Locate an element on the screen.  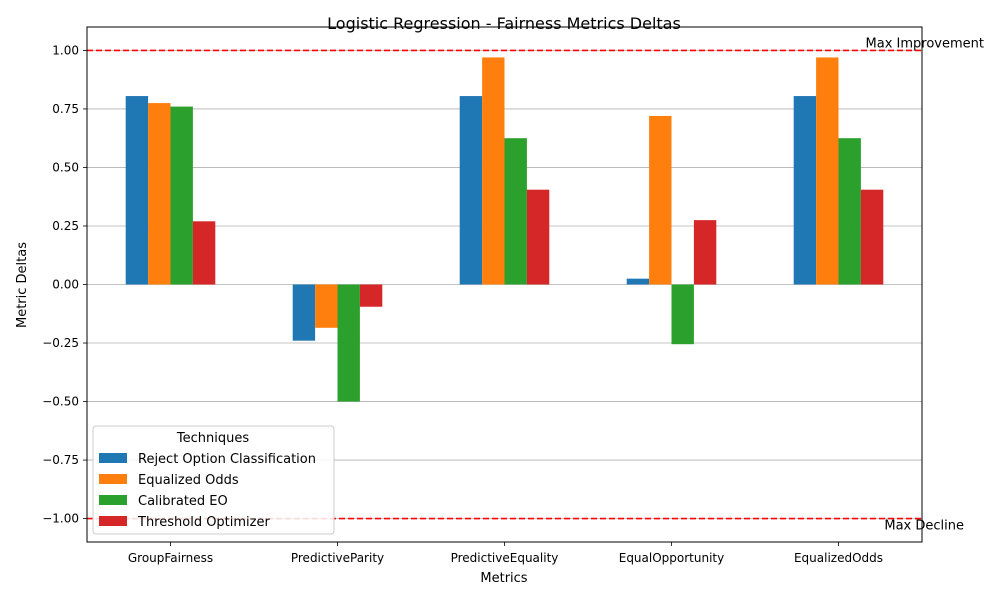
x-tick-label: PredictiveParity is located at coordinates (337, 558).